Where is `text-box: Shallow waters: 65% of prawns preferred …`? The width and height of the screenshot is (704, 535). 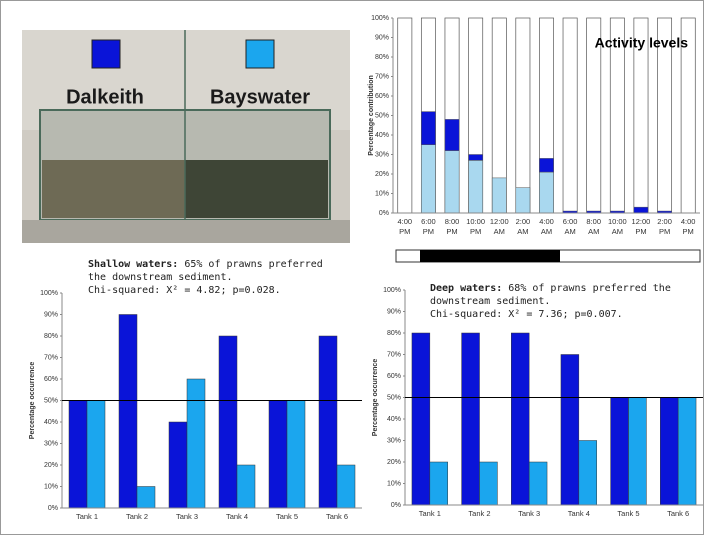 text-box: Shallow waters: 65% of prawns preferred … is located at coordinates (205, 277).